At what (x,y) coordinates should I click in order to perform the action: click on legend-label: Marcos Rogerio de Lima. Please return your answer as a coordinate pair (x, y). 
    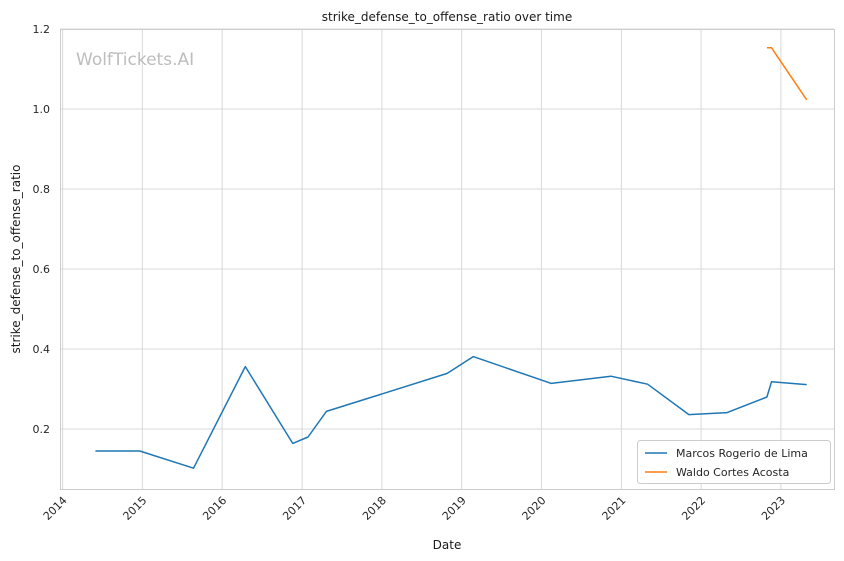
    Looking at the image, I should click on (742, 453).